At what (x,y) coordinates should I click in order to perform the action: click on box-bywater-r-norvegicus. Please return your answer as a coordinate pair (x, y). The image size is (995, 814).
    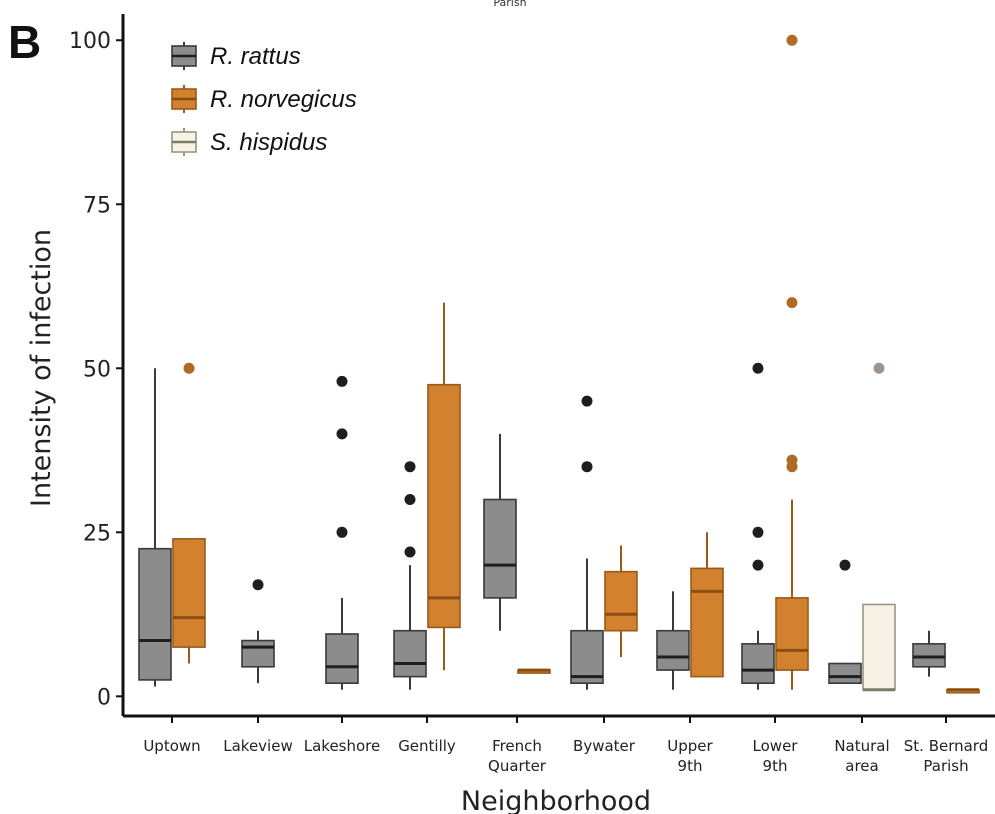
    Looking at the image, I should click on (621, 601).